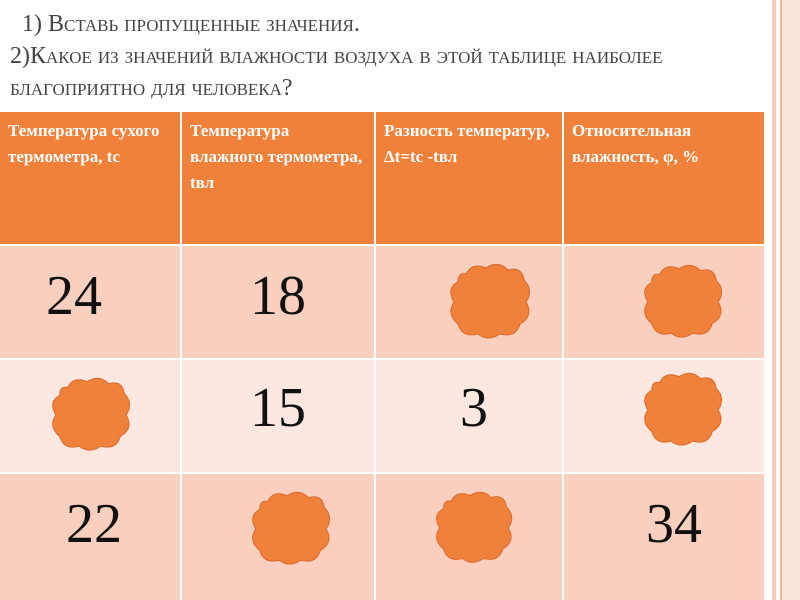 The image size is (800, 600). I want to click on header-rel-humidity: Относительная влажность, φ, %, so click(636, 143).